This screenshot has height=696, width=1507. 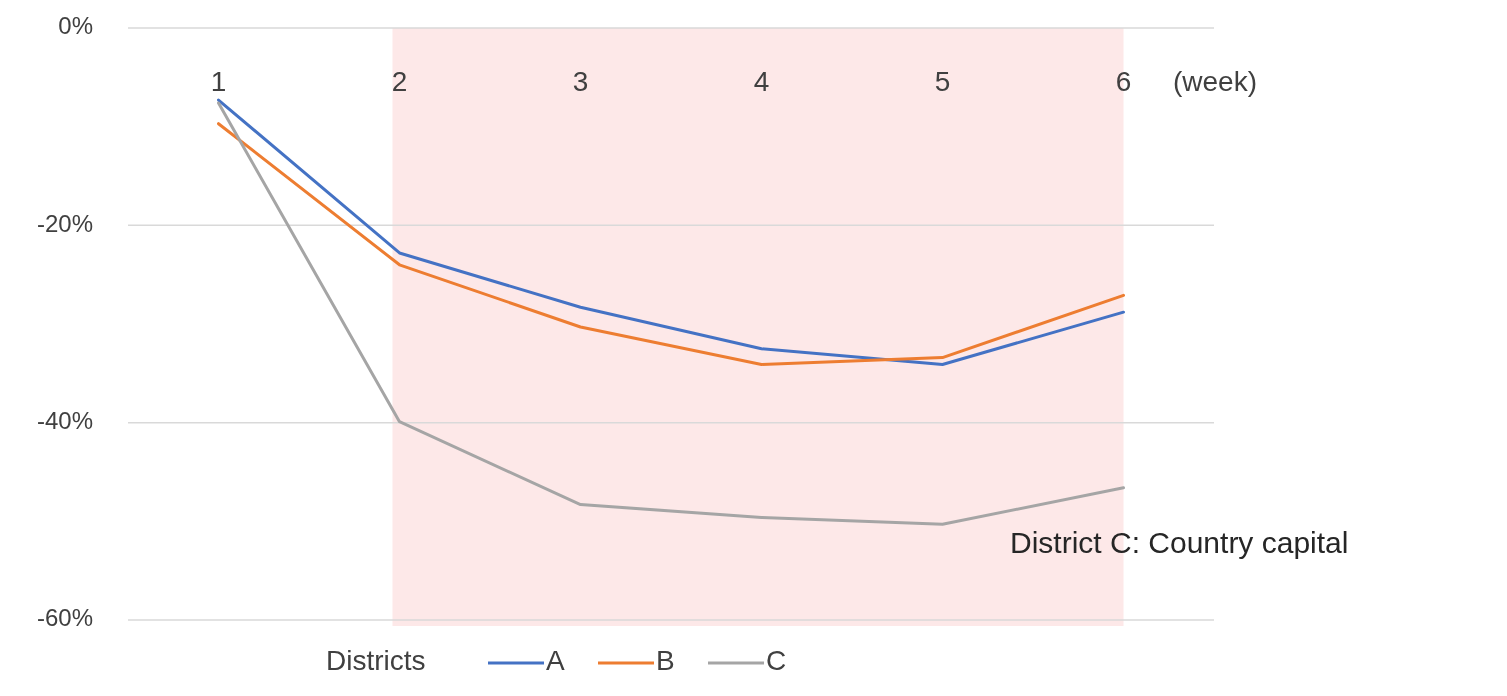 I want to click on y-tick-label: 0%, so click(x=75, y=26).